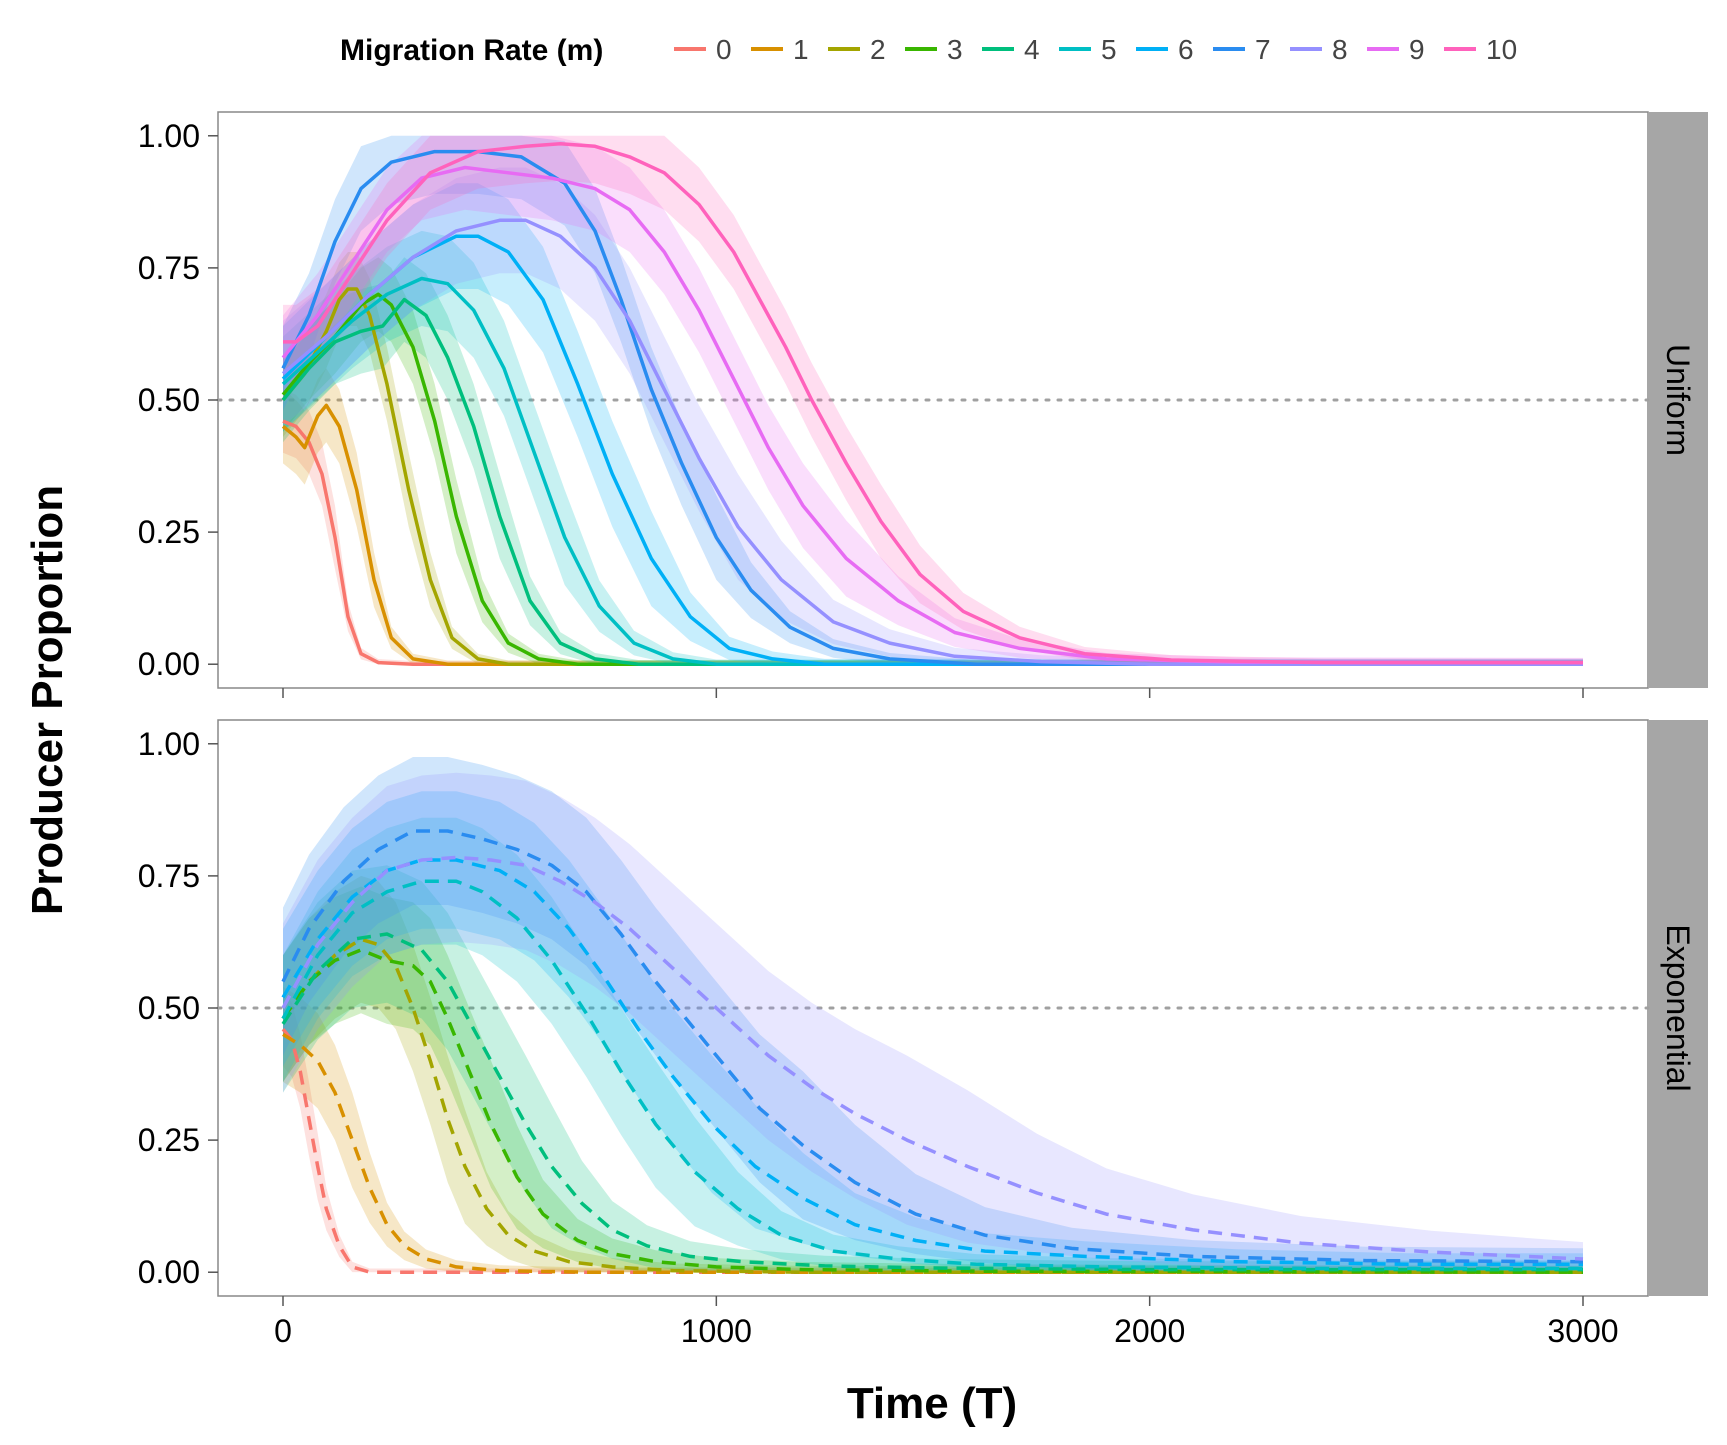  Describe the element at coordinates (1242, 49) in the screenshot. I see `legend-entry-7: 7` at that location.